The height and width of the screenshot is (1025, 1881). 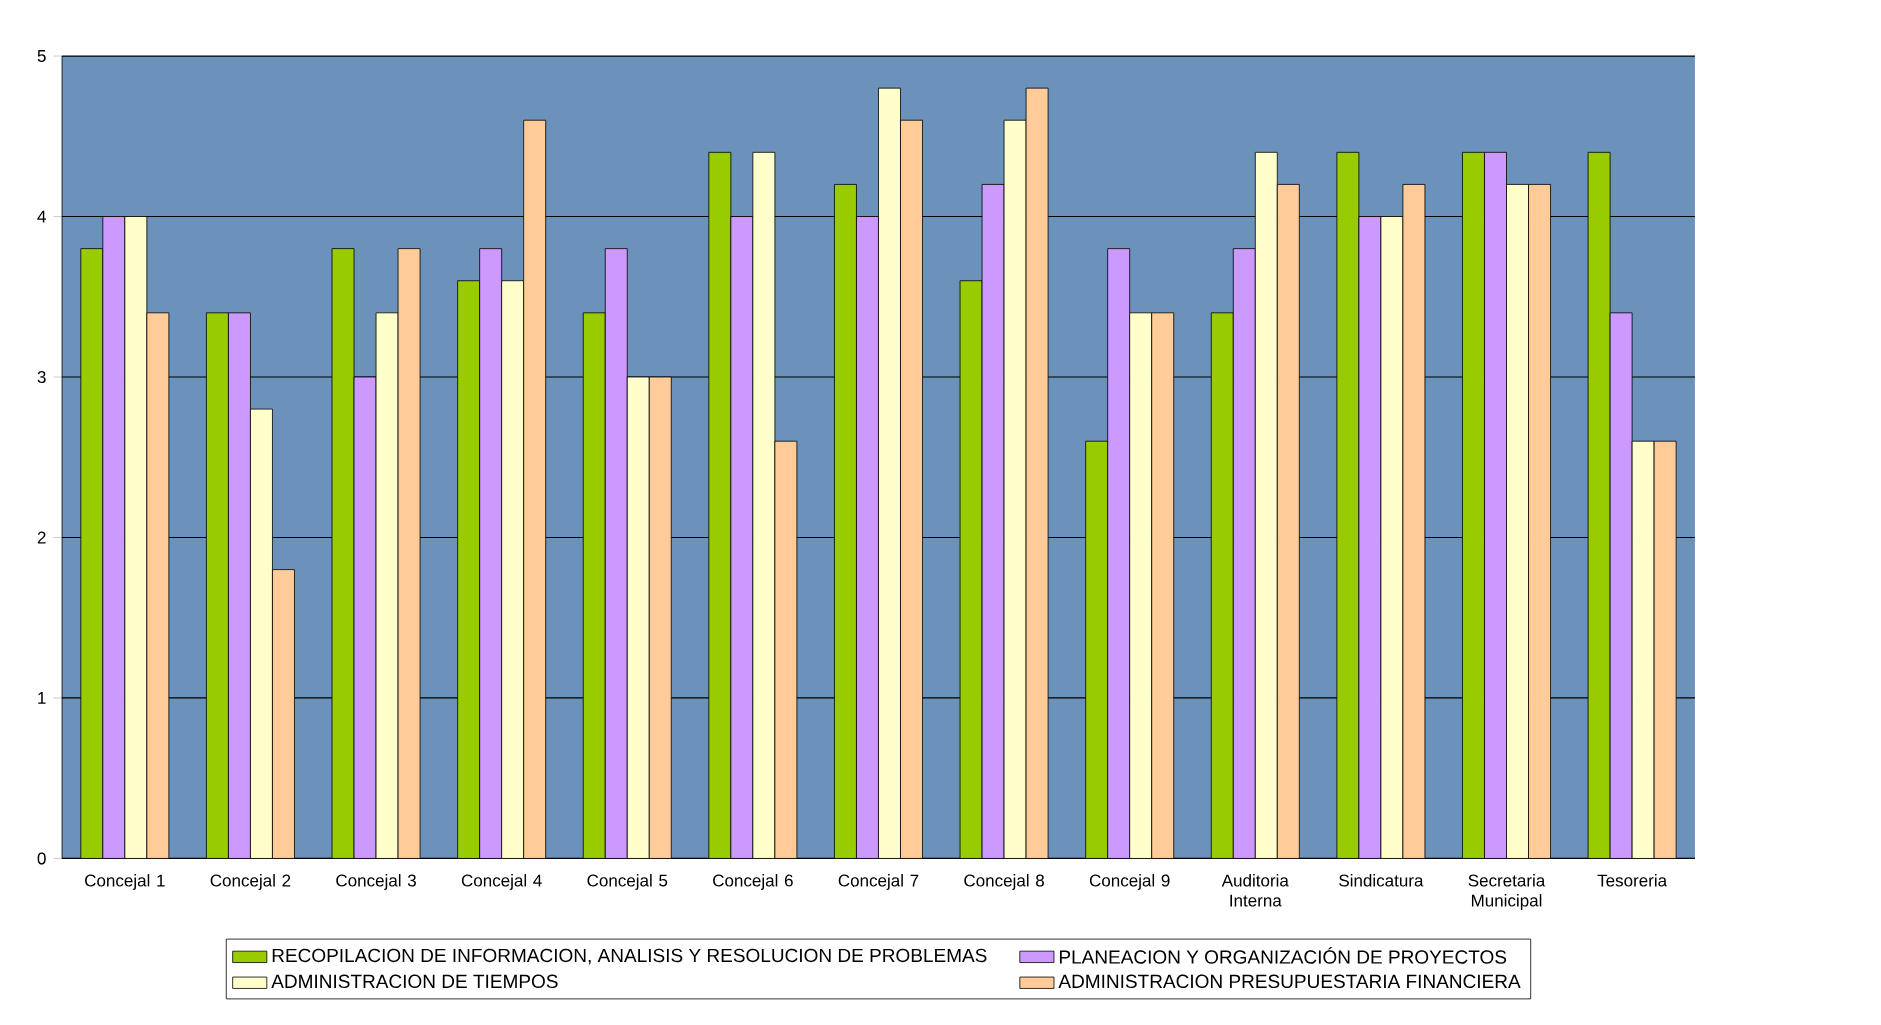 What do you see at coordinates (1289, 981) in the screenshot?
I see `legend-label: ADMINISTRACION PRESUPUESTARIA FINANCIERA` at bounding box center [1289, 981].